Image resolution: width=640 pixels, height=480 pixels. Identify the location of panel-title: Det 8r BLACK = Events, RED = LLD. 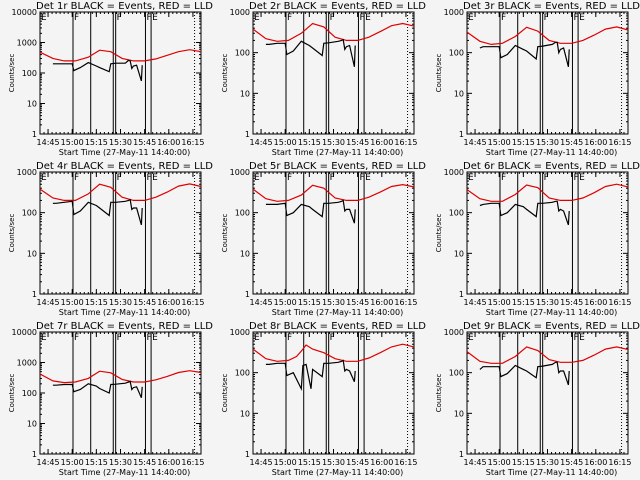
(337, 326).